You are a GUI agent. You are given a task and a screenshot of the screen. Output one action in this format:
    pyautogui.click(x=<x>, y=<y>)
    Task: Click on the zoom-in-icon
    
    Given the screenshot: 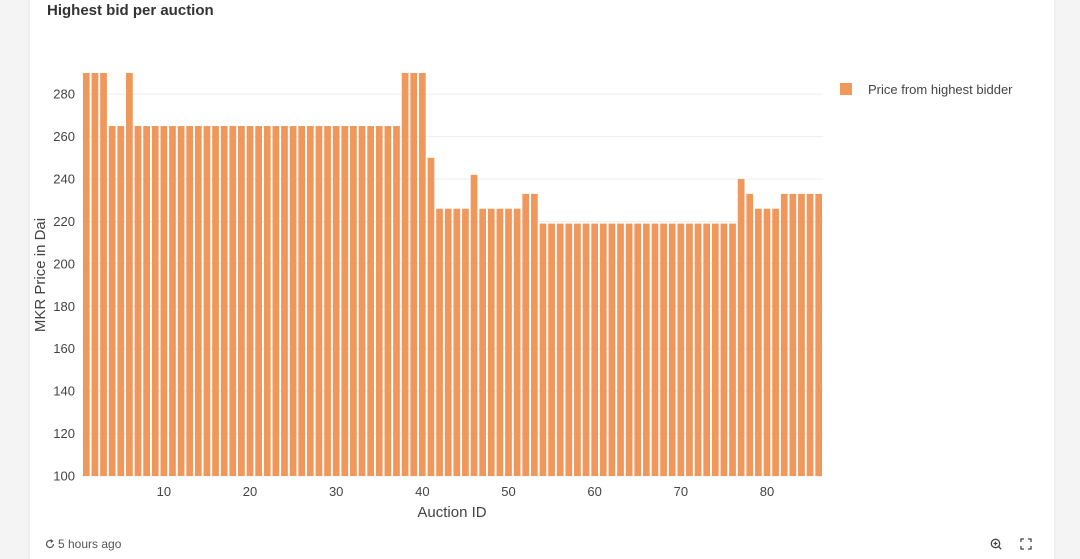 What is the action you would take?
    pyautogui.click(x=996, y=544)
    